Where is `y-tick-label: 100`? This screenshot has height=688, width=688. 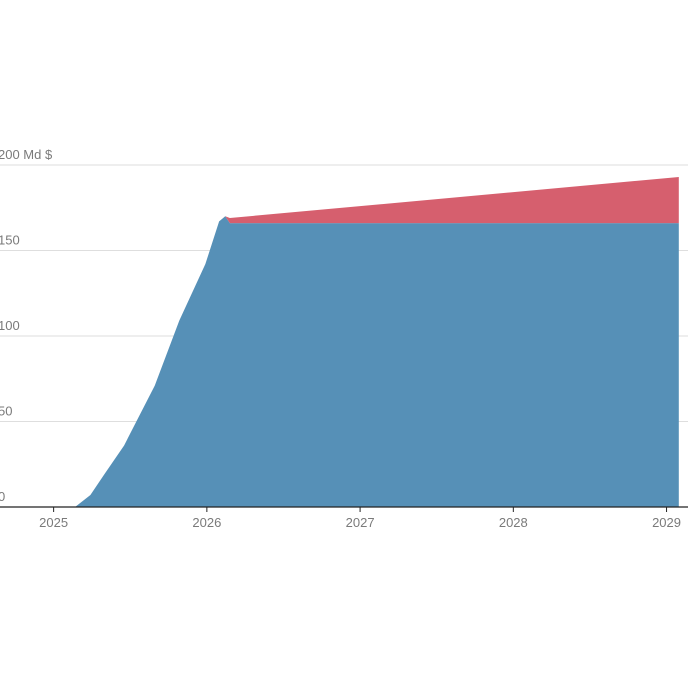 y-tick-label: 100 is located at coordinates (10, 325).